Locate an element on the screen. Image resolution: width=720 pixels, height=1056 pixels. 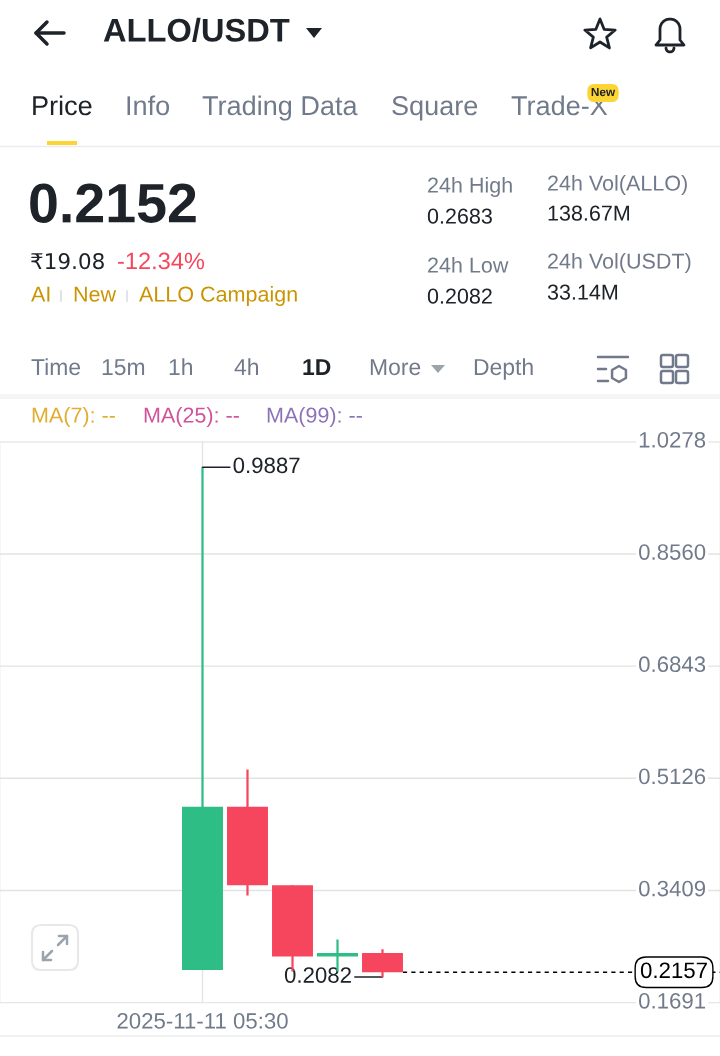
y-tick-label: 0.3409 is located at coordinates (672, 888).